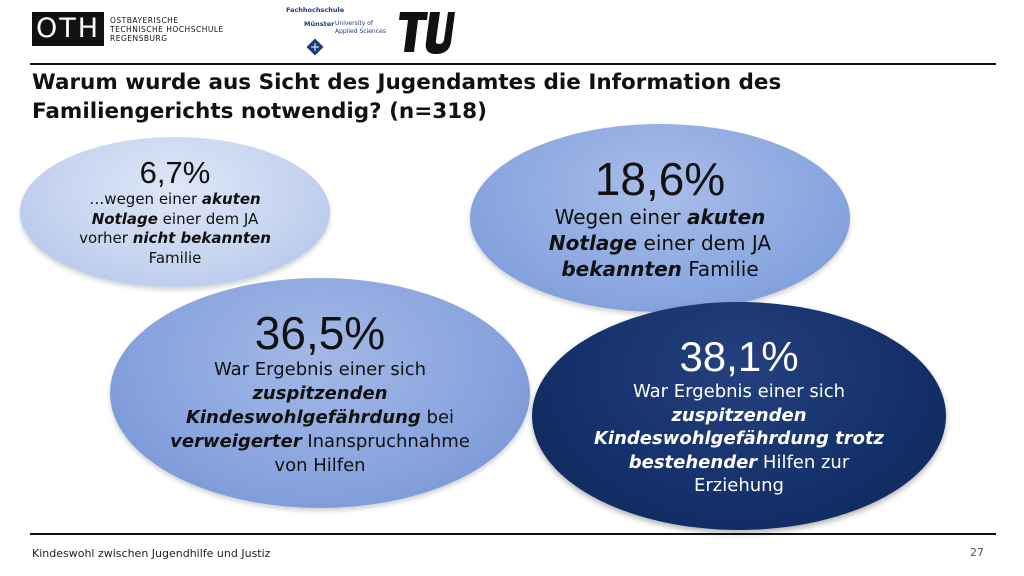 This screenshot has height=576, width=1024. What do you see at coordinates (427, 32) in the screenshot?
I see `tu-berlin-logo: TU berlin` at bounding box center [427, 32].